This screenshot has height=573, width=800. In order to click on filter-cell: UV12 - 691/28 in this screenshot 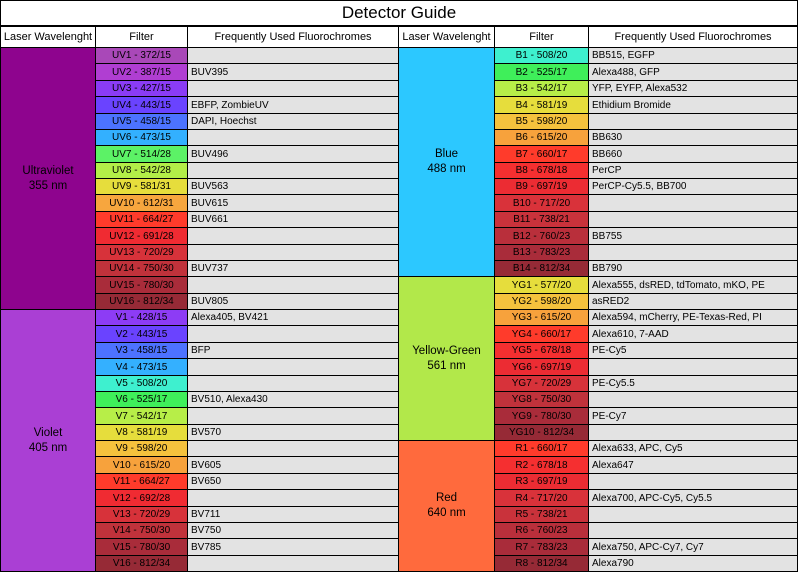, I will do `click(141, 236)`.